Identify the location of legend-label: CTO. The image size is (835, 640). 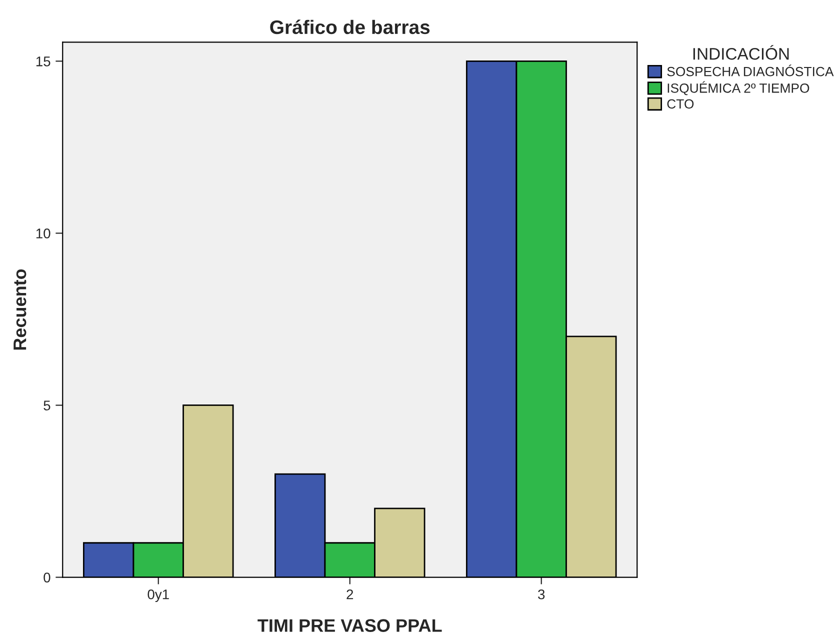
(680, 104).